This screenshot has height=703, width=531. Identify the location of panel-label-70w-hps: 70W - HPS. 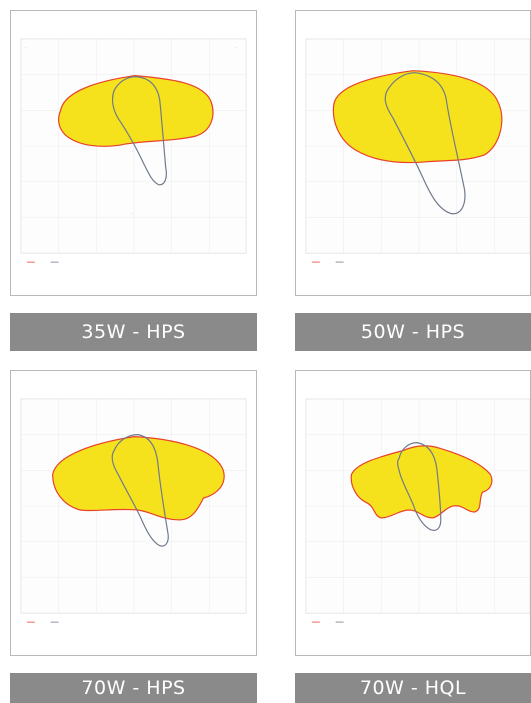
(133, 688).